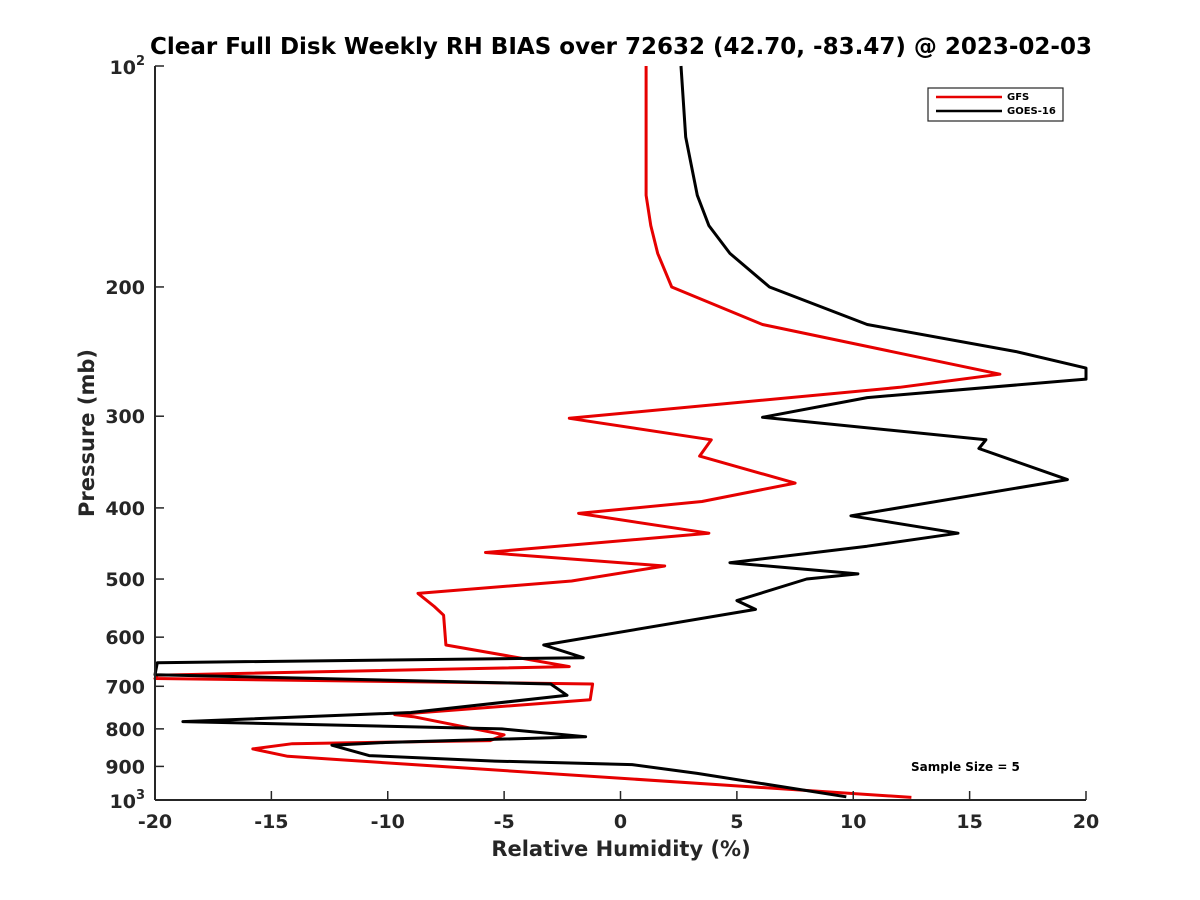 The height and width of the screenshot is (900, 1200). I want to click on y-tick-label: 900, so click(125, 767).